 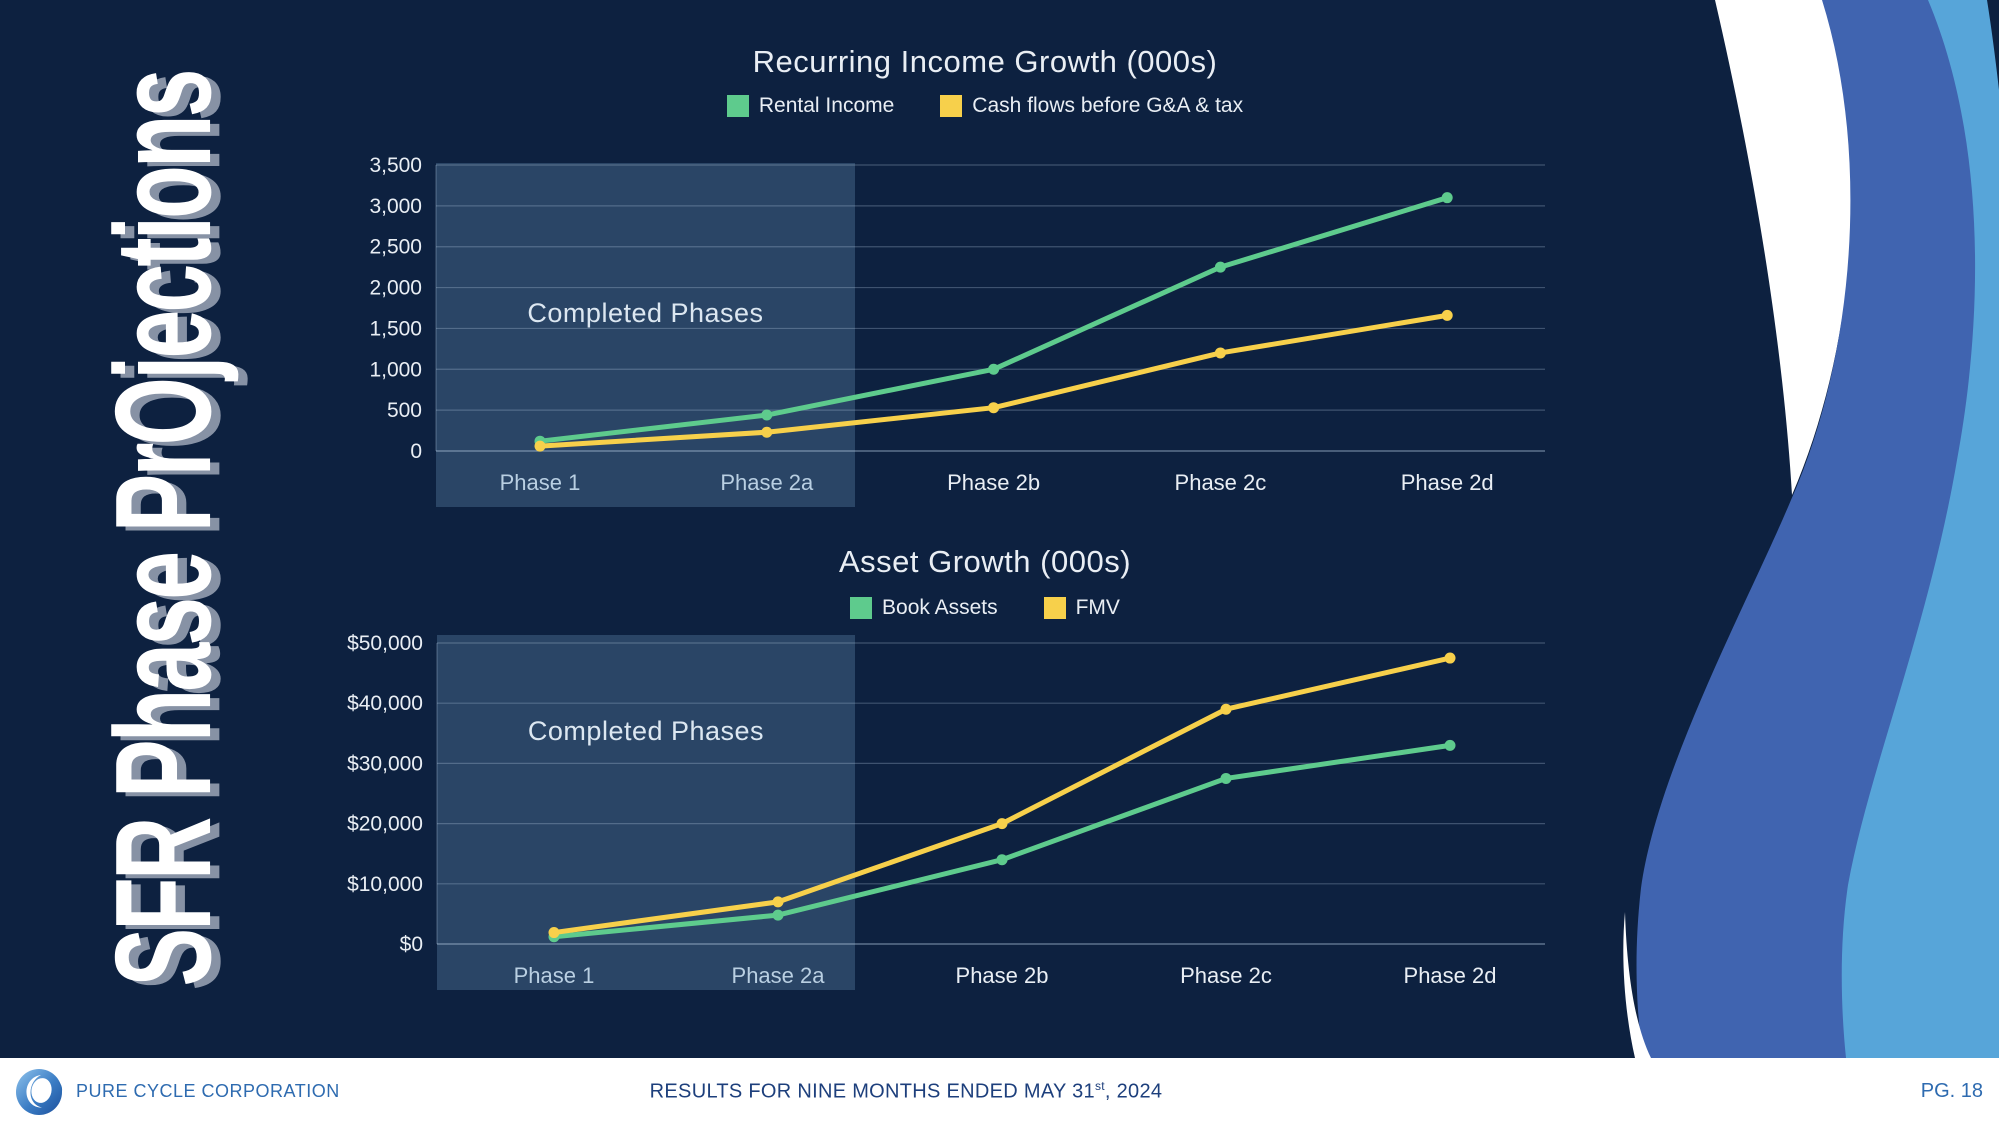 I want to click on wave-white-crescent, so click(x=1637, y=985).